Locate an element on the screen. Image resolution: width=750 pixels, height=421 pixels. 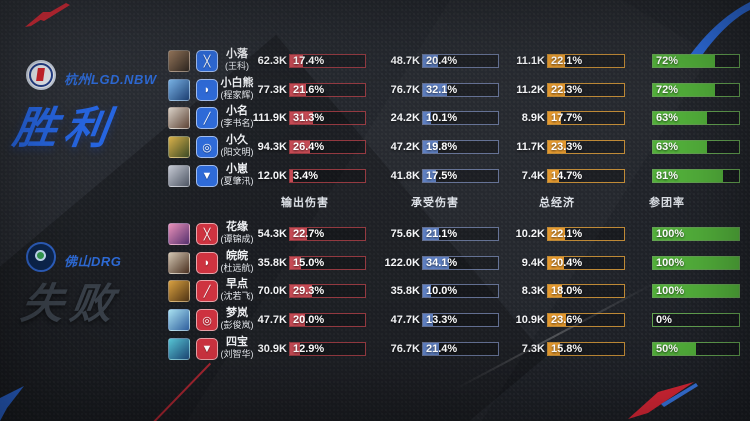
player-nickname: 皖皖 is located at coordinates (237, 255).